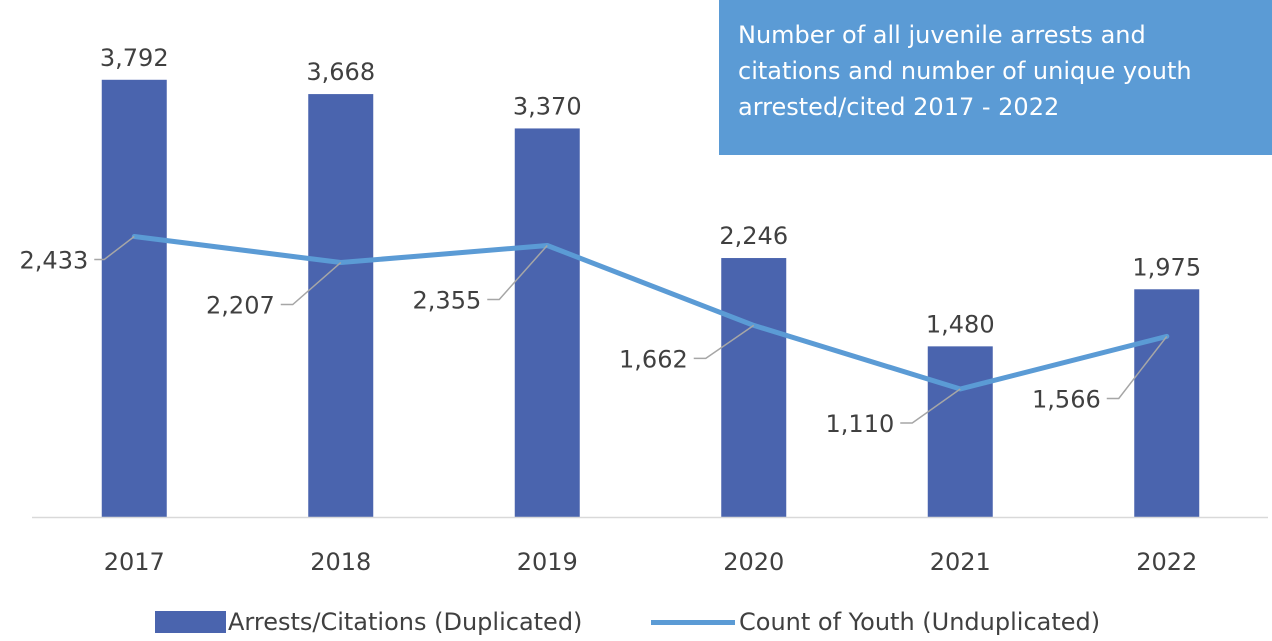 The image size is (1272, 641). What do you see at coordinates (960, 324) in the screenshot?
I see `bar-label-2021: 1,480` at bounding box center [960, 324].